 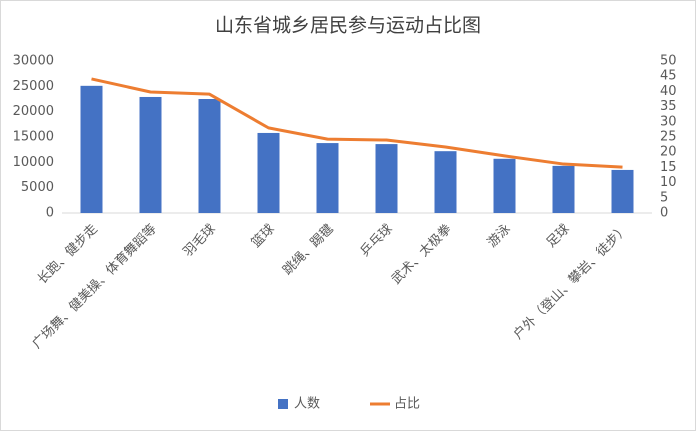 I want to click on y-tick-label: 15000, so click(x=33, y=137).